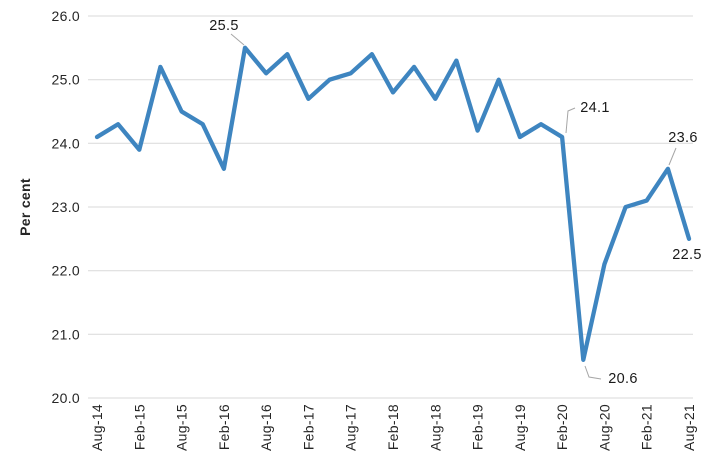  What do you see at coordinates (393, 427) in the screenshot?
I see `x-tick-label: Feb-18` at bounding box center [393, 427].